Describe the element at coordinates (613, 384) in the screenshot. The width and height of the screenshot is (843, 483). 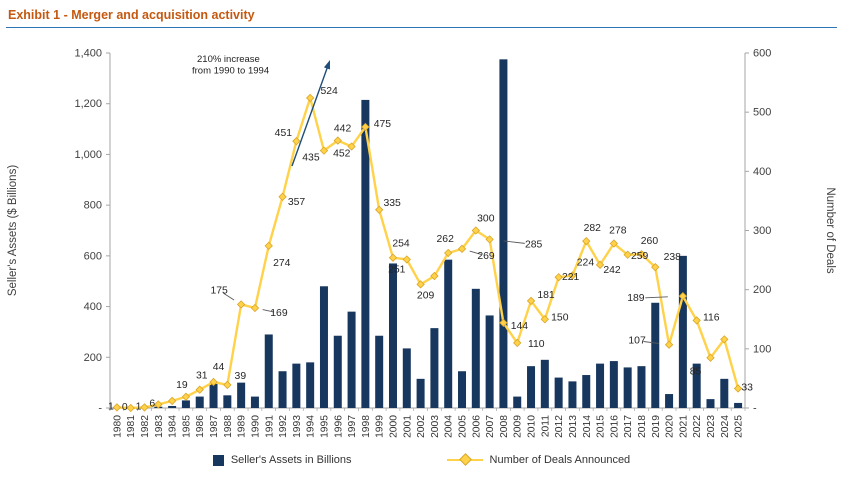
I see `asset-bar-2016` at that location.